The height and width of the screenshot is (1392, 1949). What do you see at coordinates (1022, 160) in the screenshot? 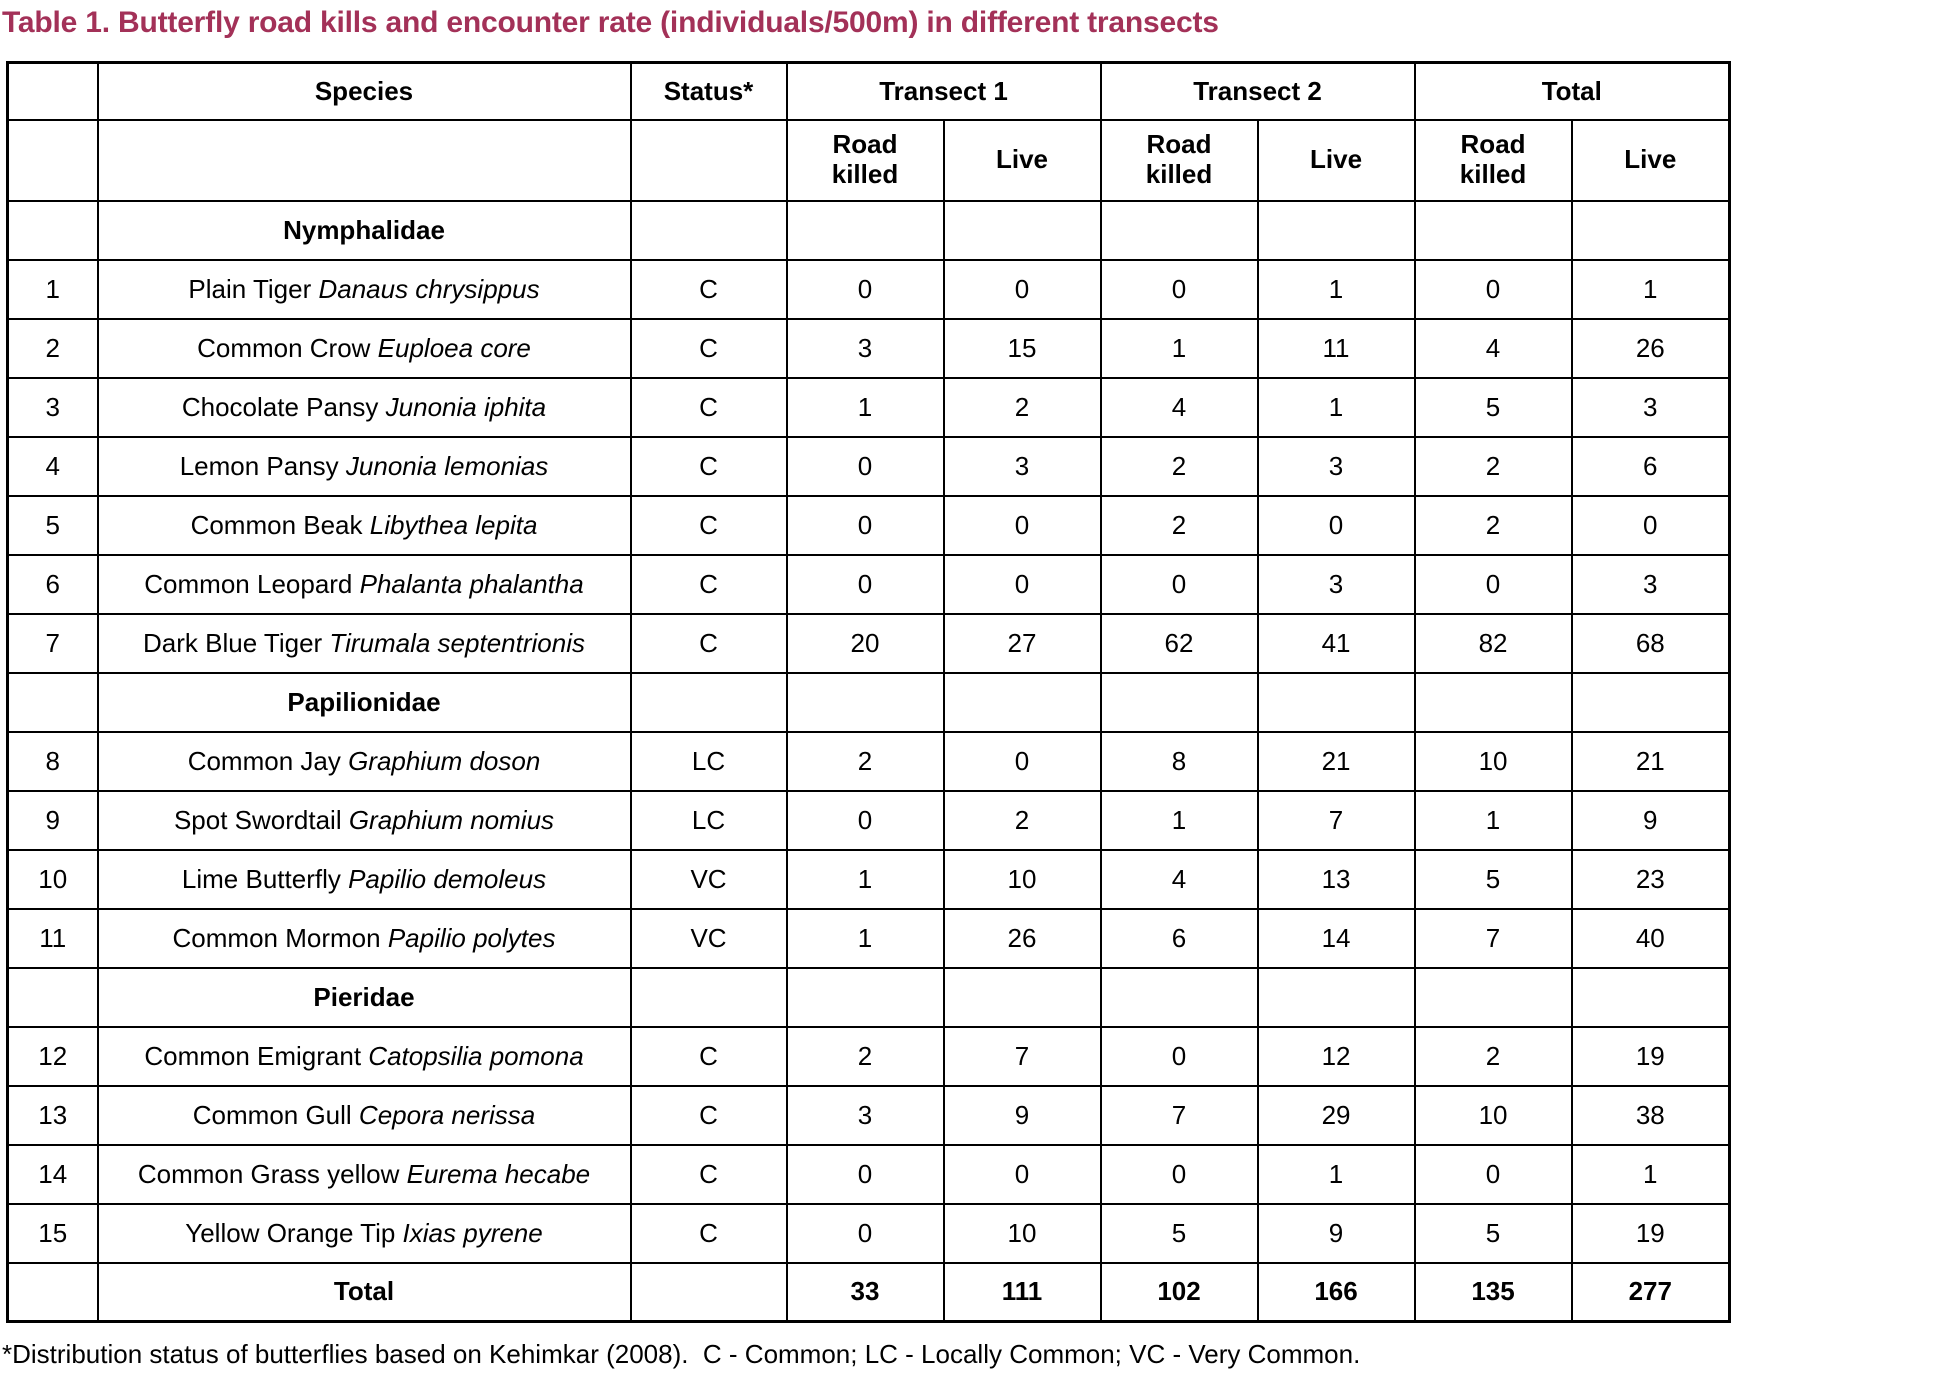
I see `t1-live-header: Live` at bounding box center [1022, 160].